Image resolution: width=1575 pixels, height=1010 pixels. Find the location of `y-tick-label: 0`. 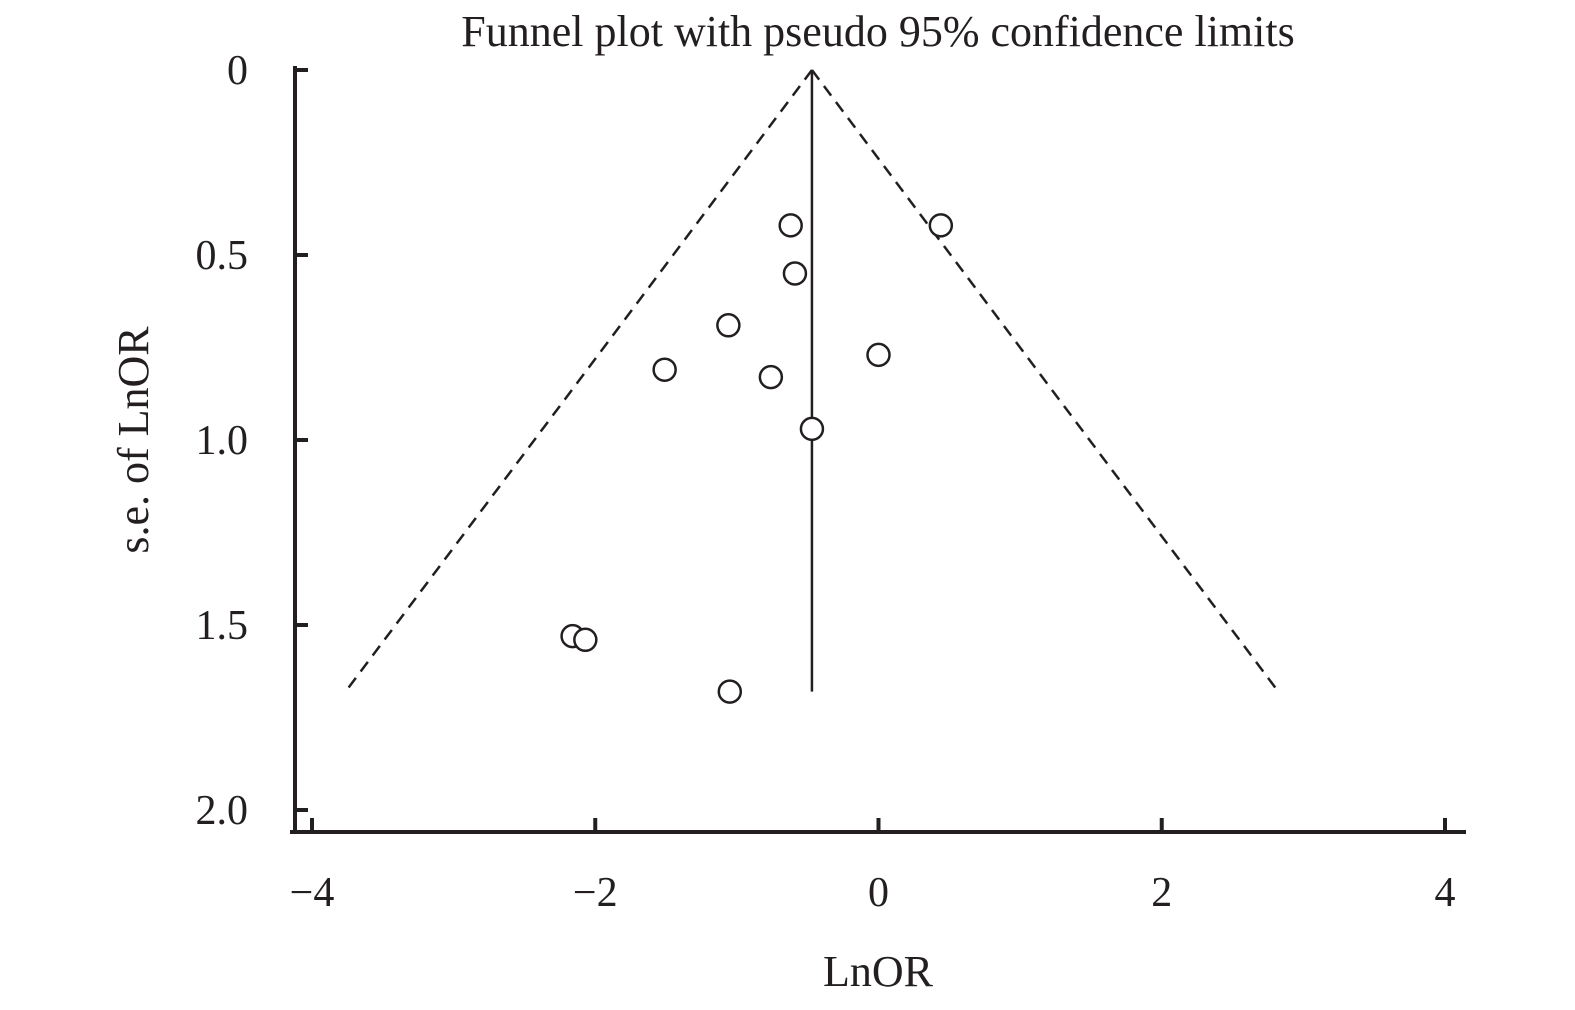

y-tick-label: 0 is located at coordinates (237, 71).